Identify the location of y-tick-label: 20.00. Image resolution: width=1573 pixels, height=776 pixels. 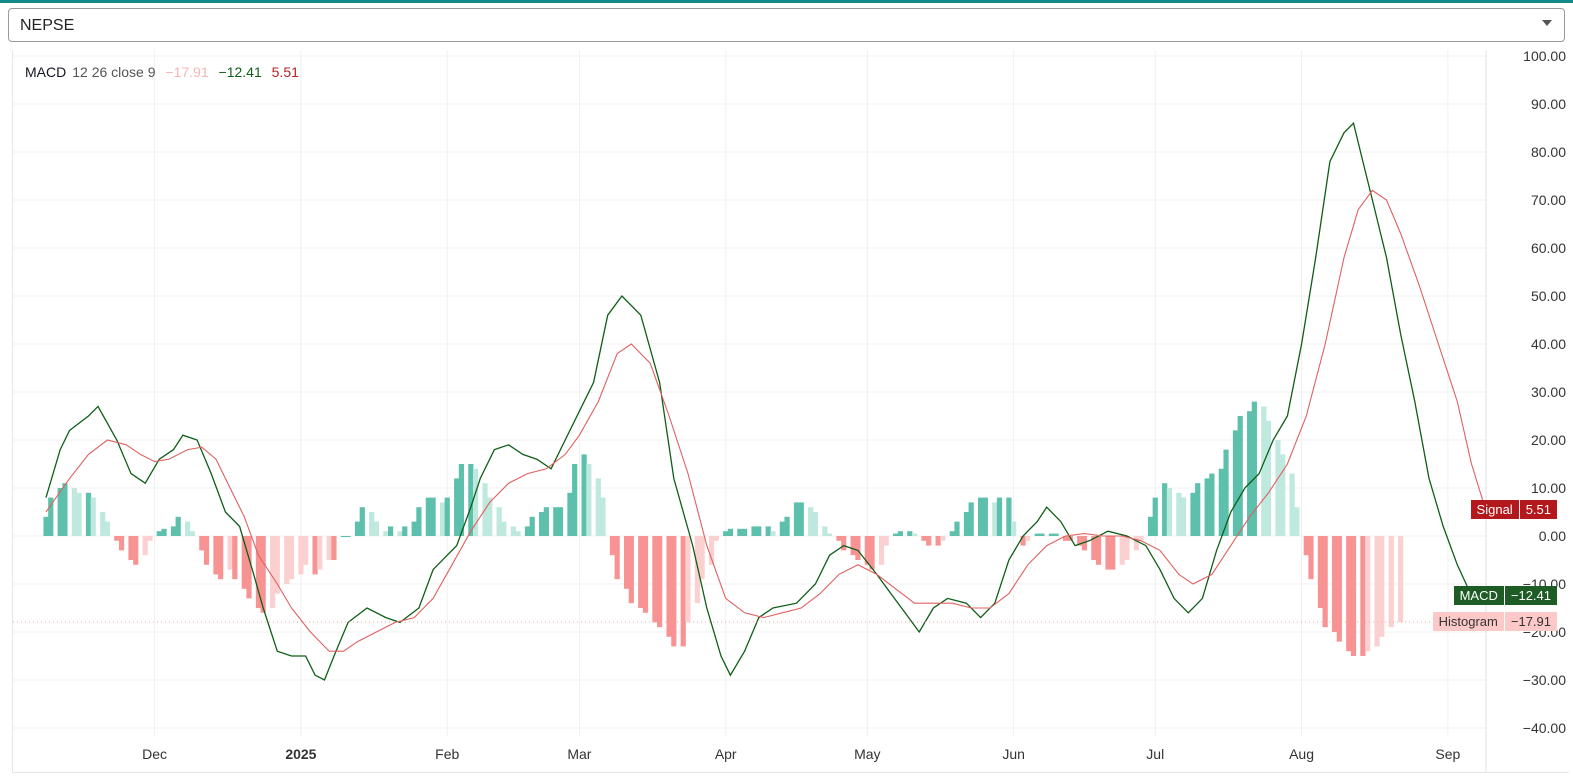
(1548, 440).